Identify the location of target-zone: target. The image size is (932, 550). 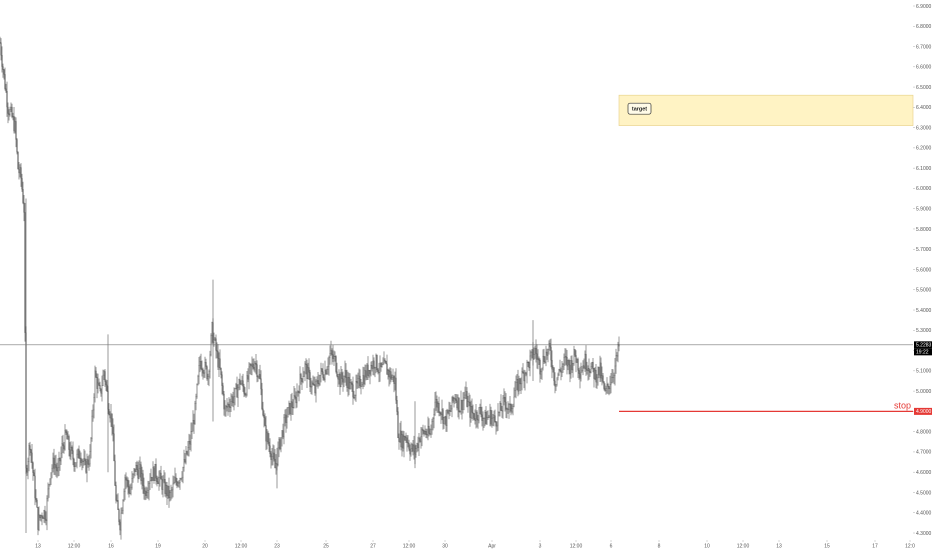
(766, 110).